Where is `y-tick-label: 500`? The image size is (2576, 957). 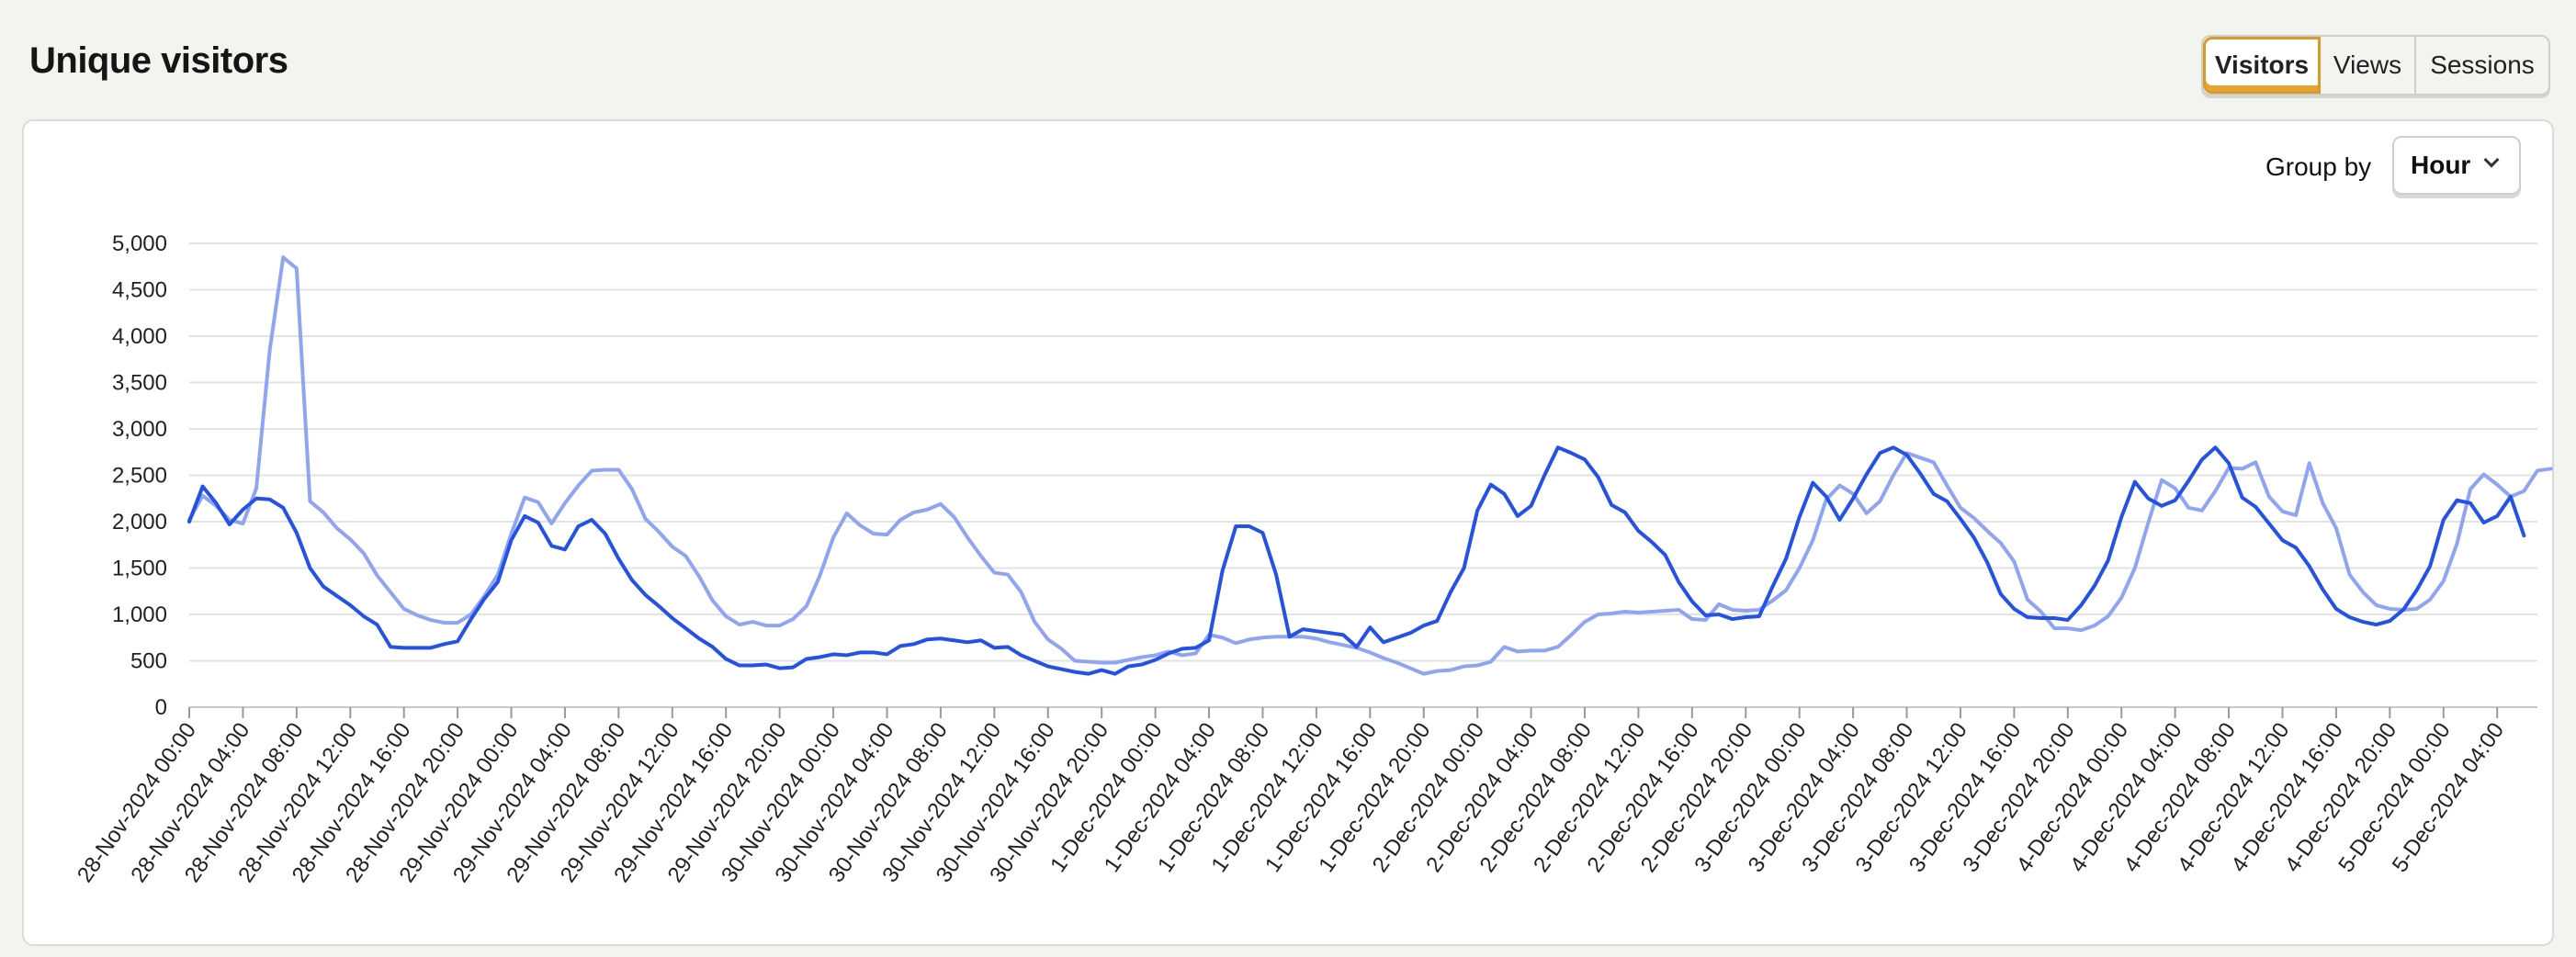 y-tick-label: 500 is located at coordinates (148, 661).